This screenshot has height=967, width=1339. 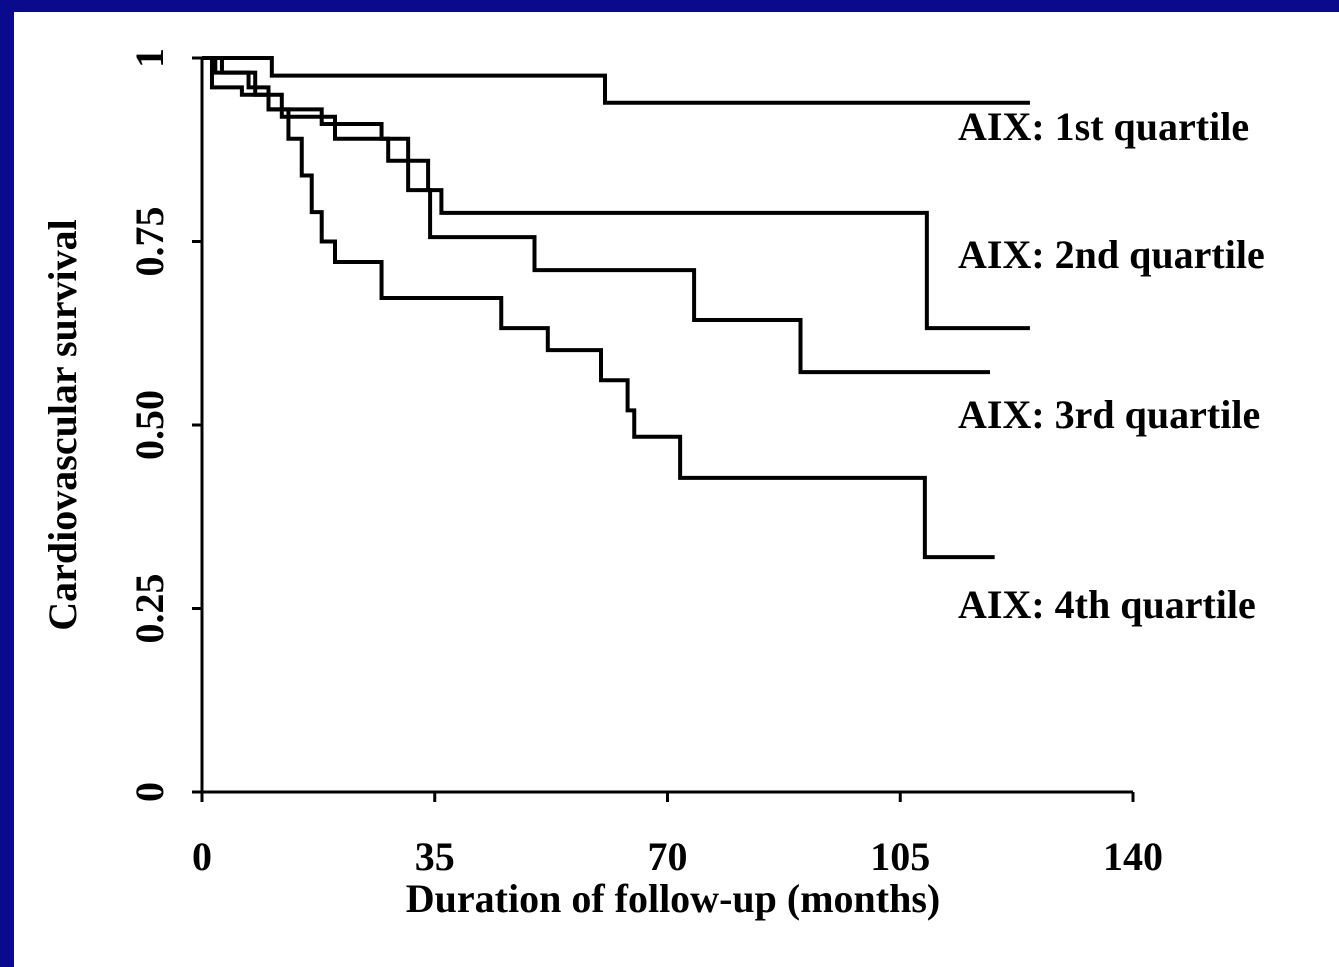 What do you see at coordinates (149, 609) in the screenshot?
I see `y-tick-label: 0.25` at bounding box center [149, 609].